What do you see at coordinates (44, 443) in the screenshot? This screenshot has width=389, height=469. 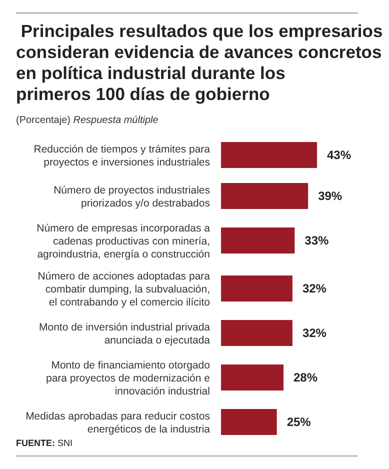 I see `source-note: FUENTE: SNI` at bounding box center [44, 443].